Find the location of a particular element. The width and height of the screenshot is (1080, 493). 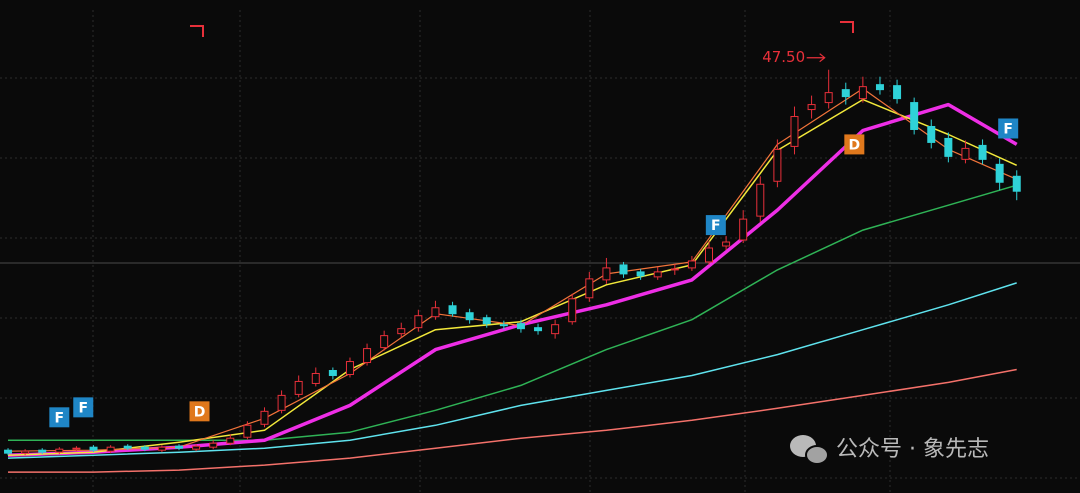

watermark: 公众号 · 象先志 is located at coordinates (889, 450).